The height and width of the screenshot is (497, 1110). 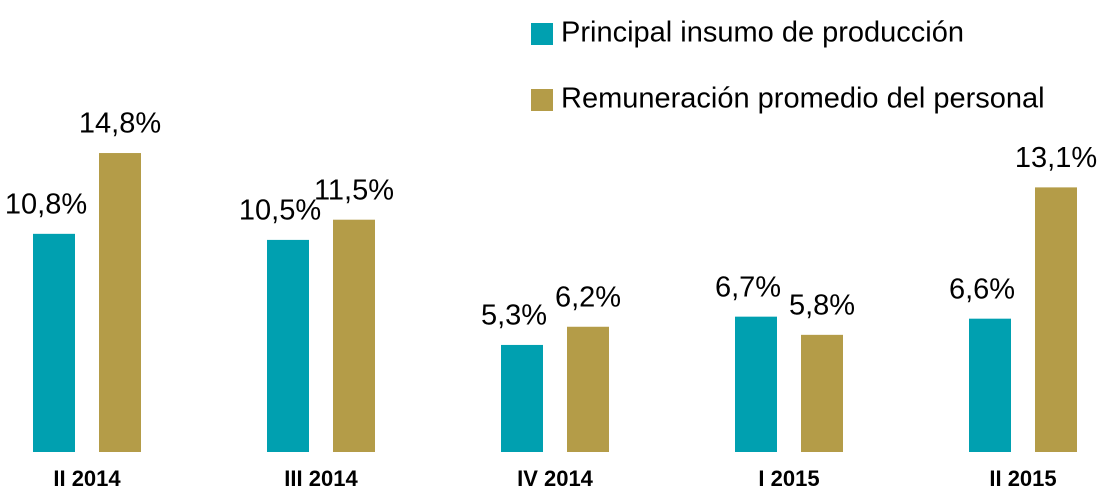 What do you see at coordinates (822, 305) in the screenshot?
I see `data-label: 5,8%` at bounding box center [822, 305].